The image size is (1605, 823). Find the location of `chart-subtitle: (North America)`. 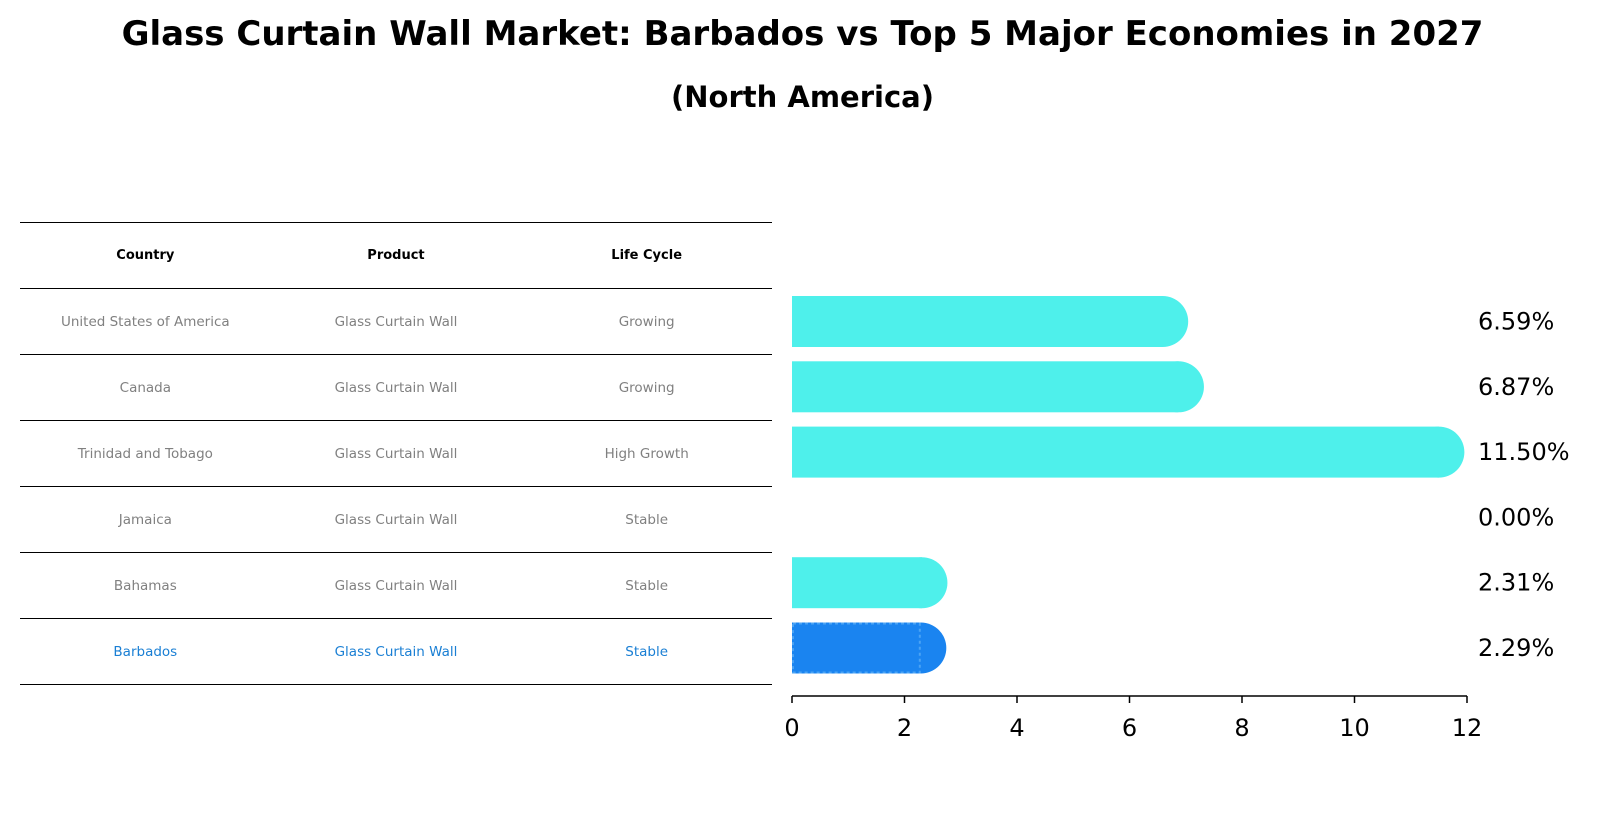

chart-subtitle: (North America) is located at coordinates (802, 97).